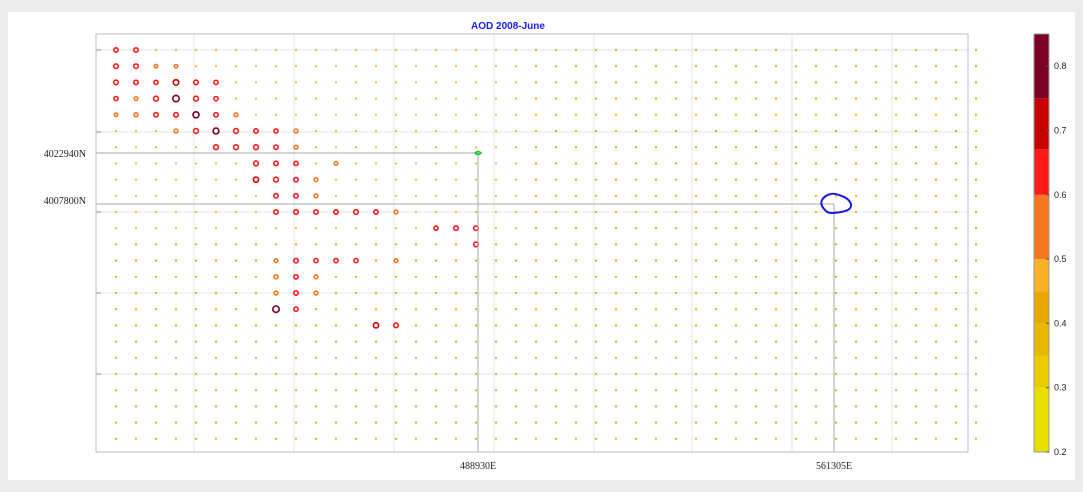 This screenshot has width=1083, height=492. I want to click on x-tick-label-2: 561305E, so click(834, 466).